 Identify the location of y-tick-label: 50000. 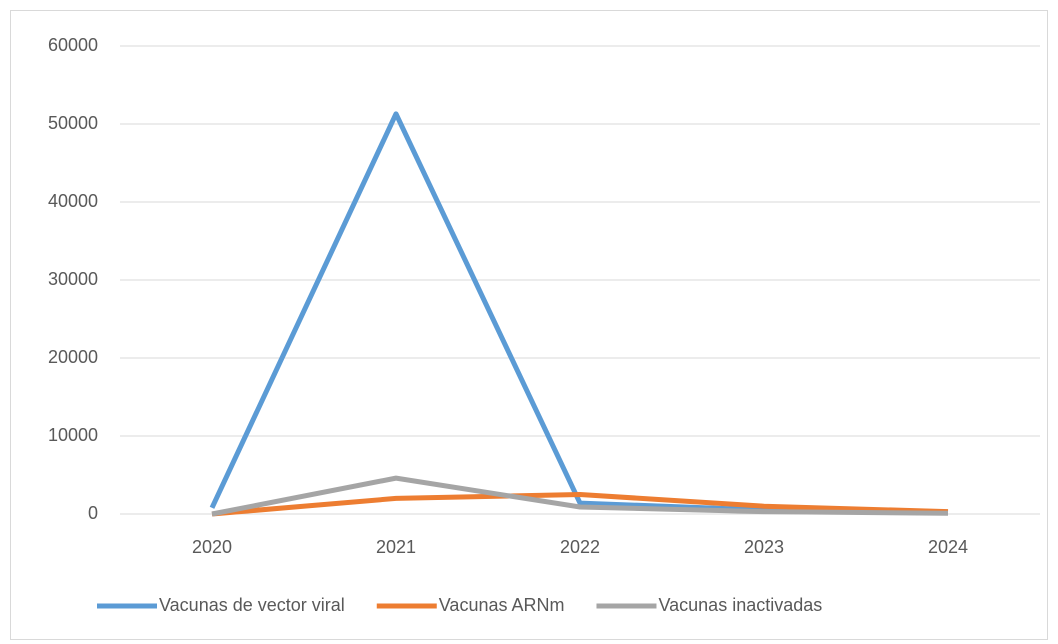
(73, 123).